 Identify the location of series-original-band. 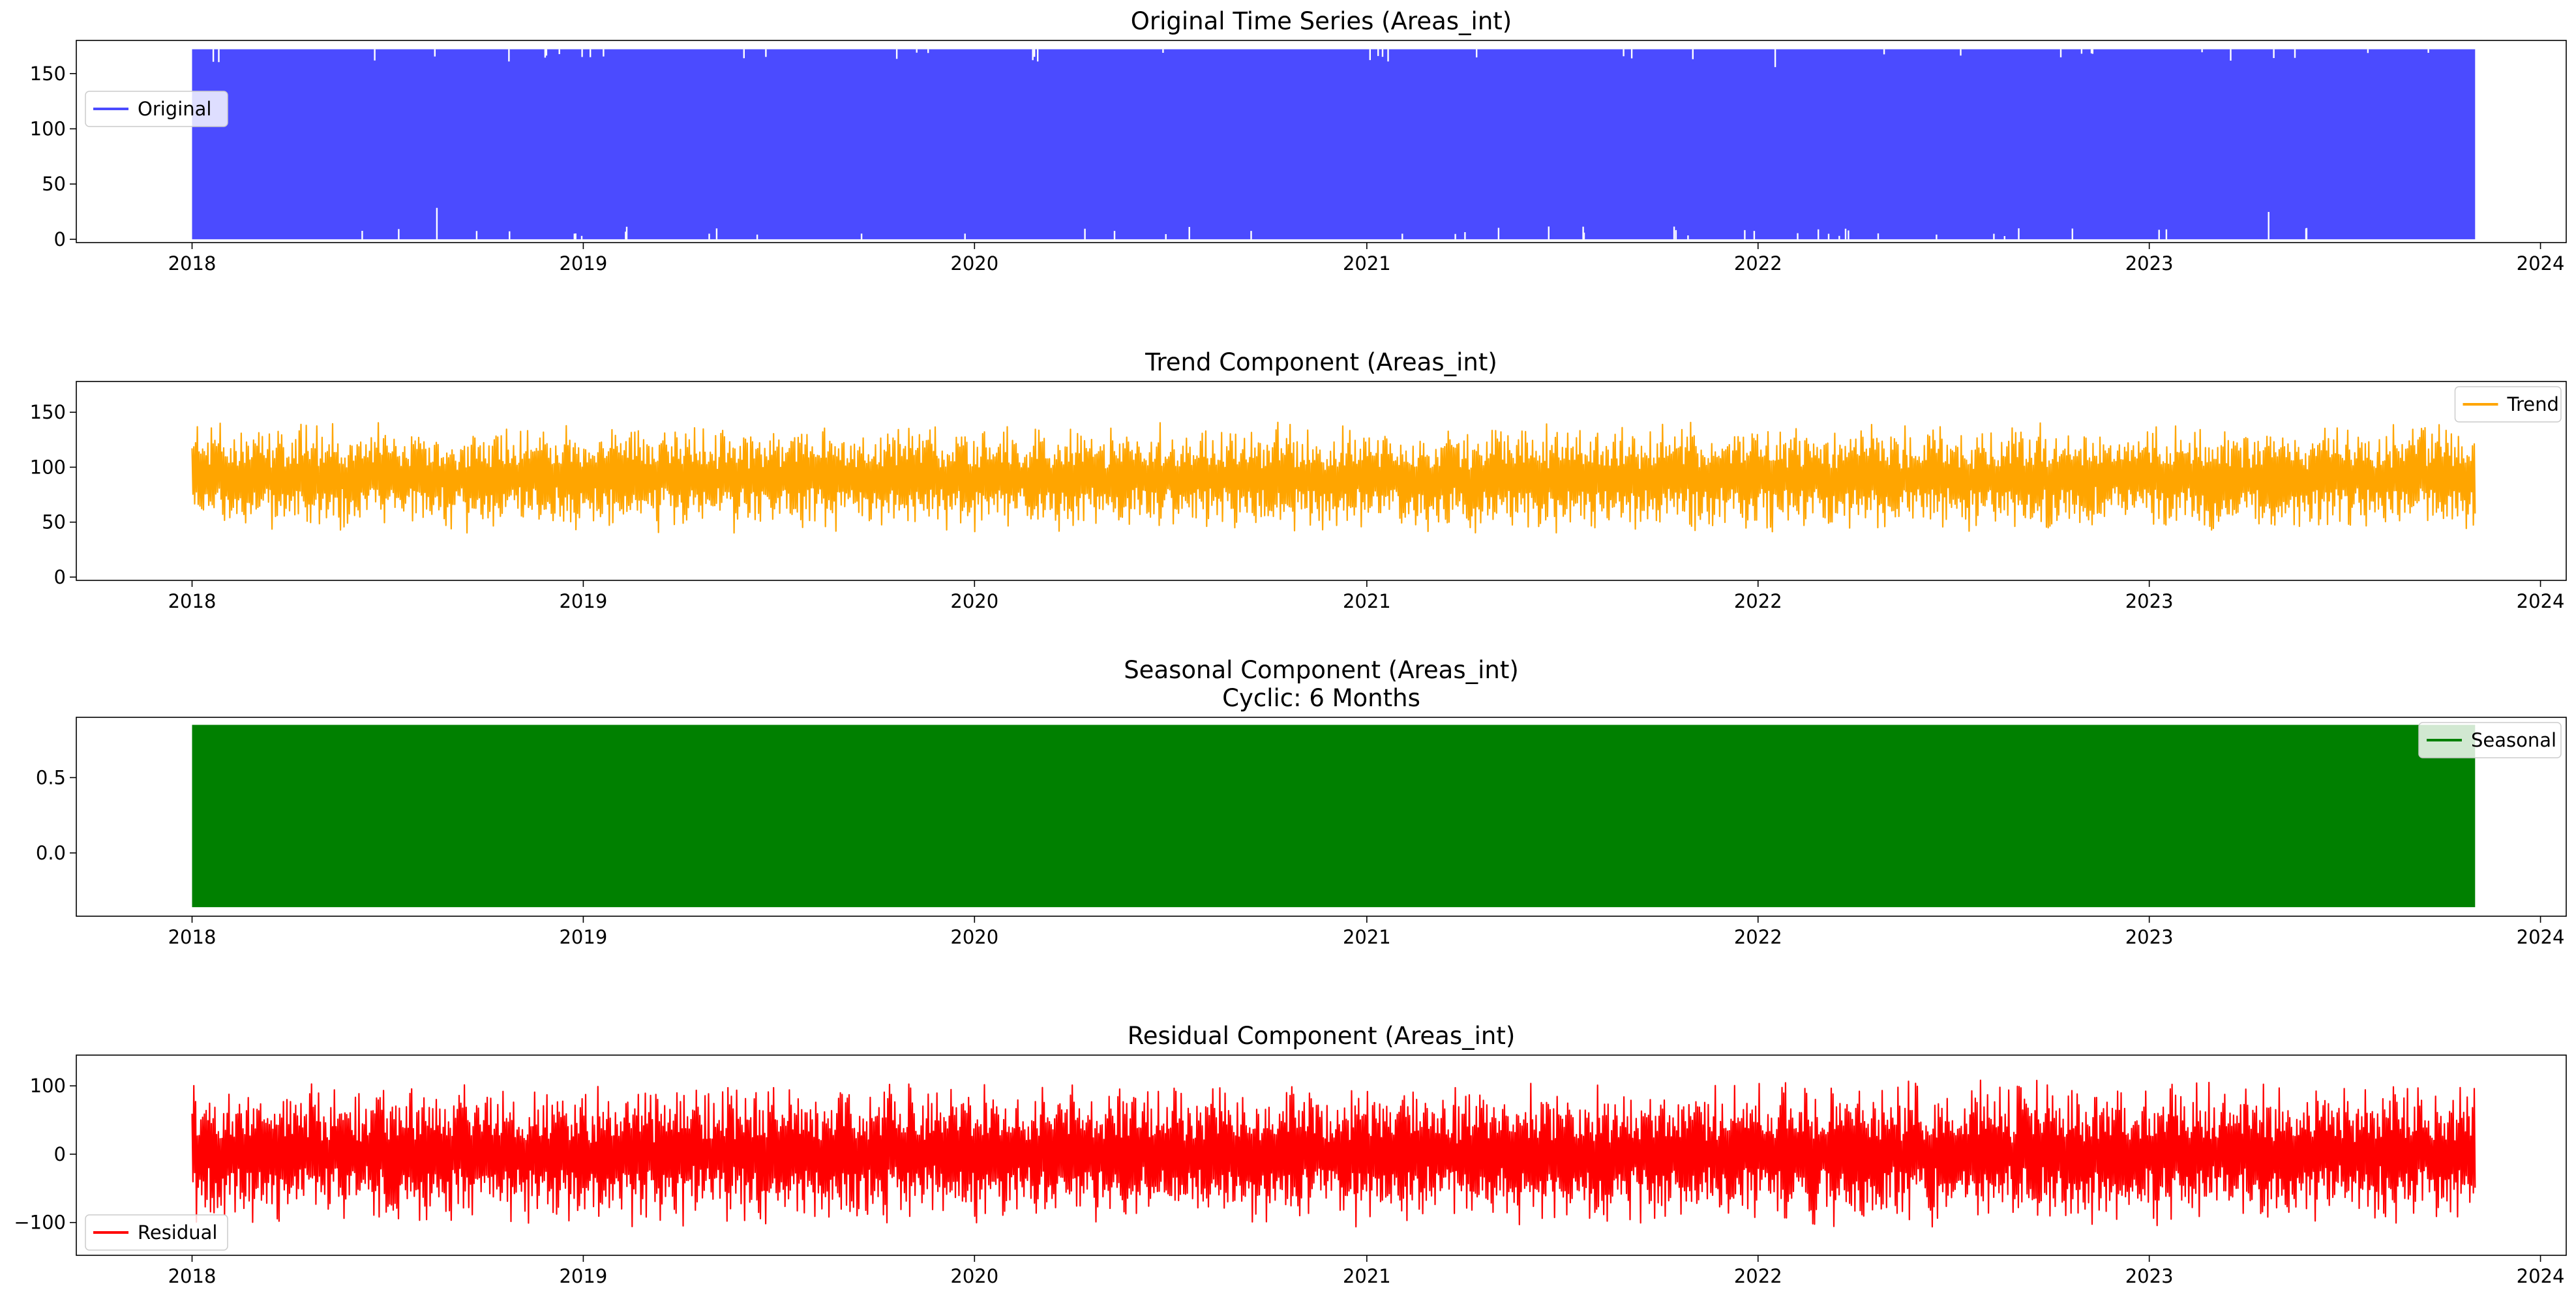
(1334, 144).